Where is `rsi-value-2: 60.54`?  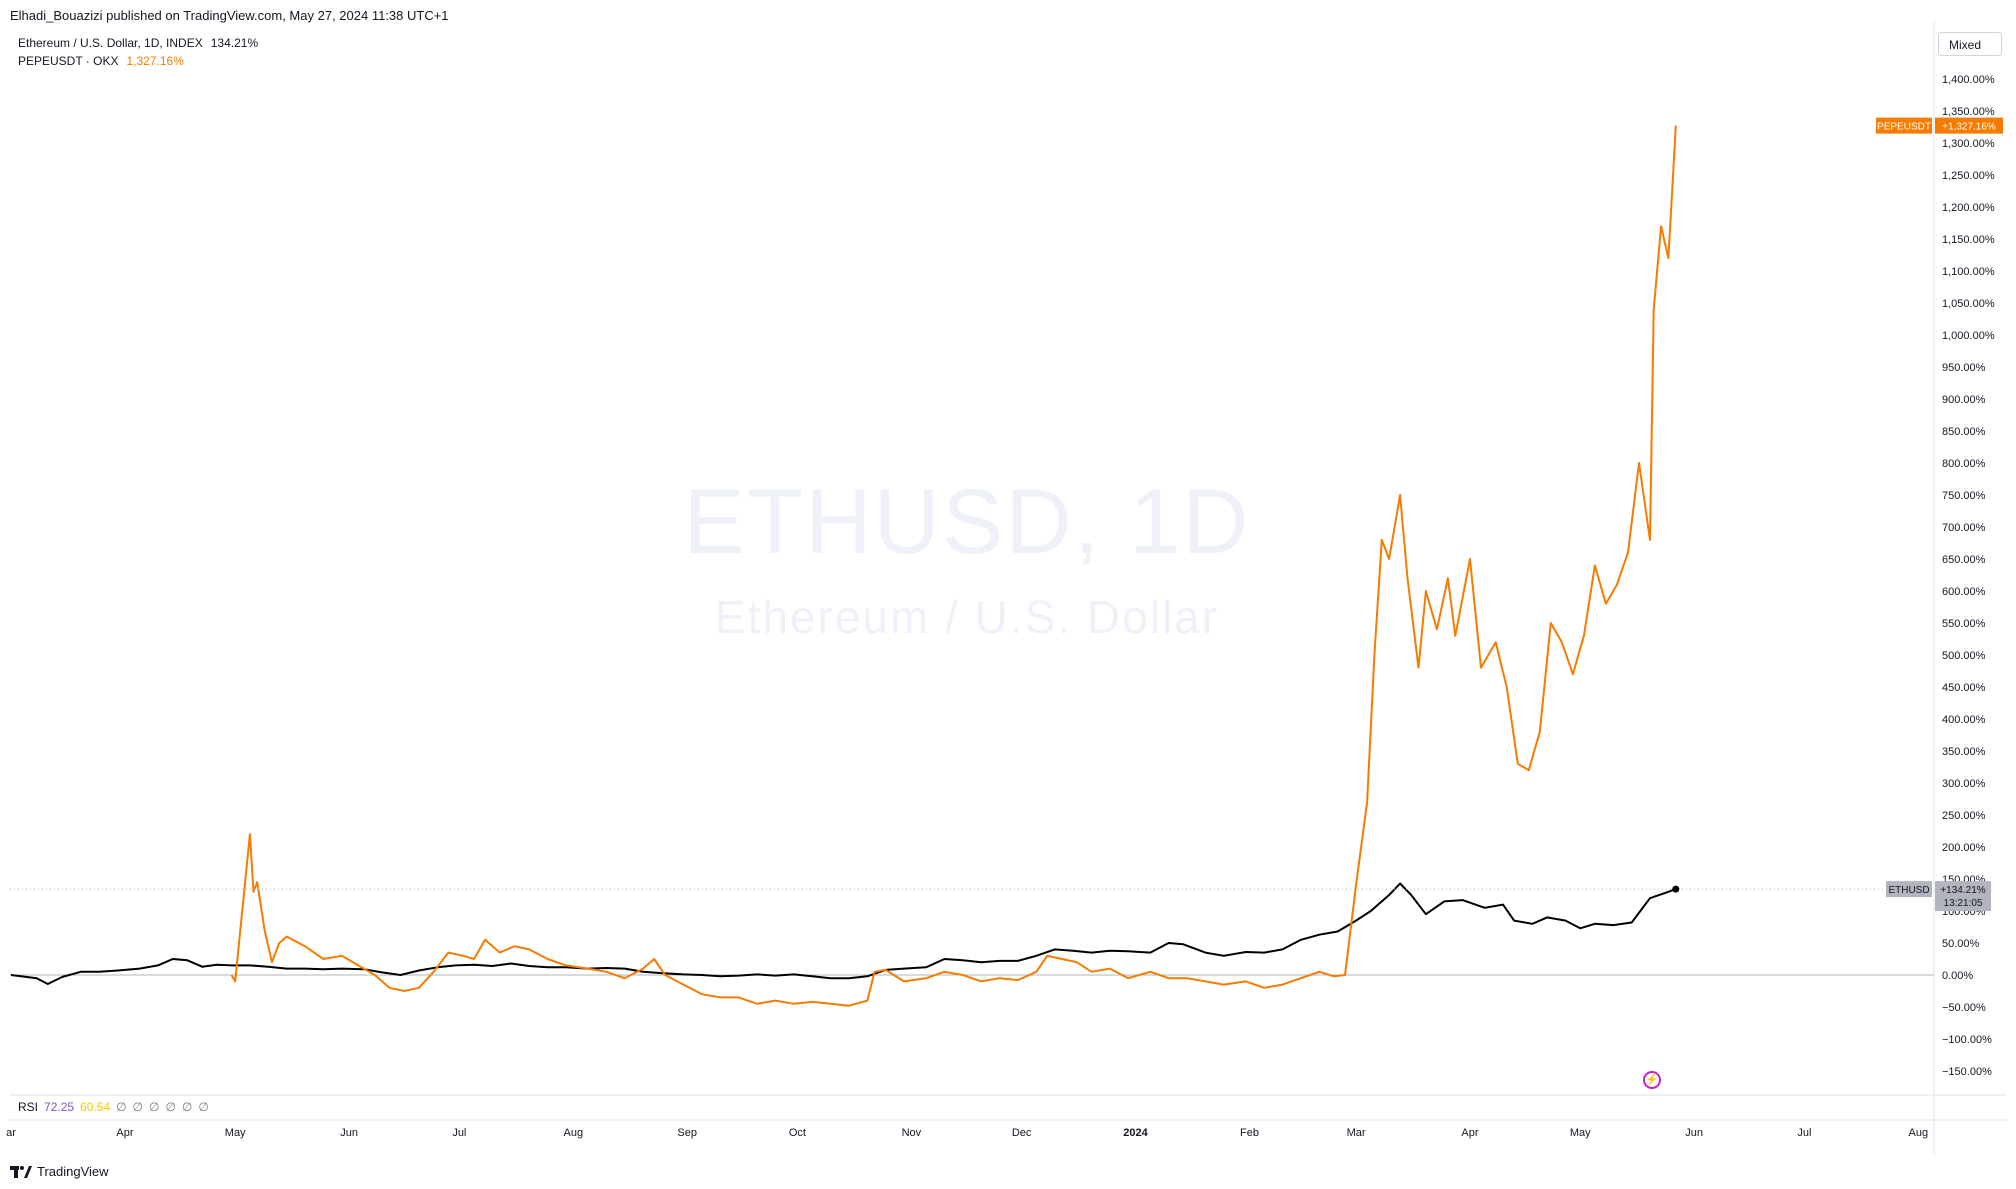
rsi-value-2: 60.54 is located at coordinates (95, 1107).